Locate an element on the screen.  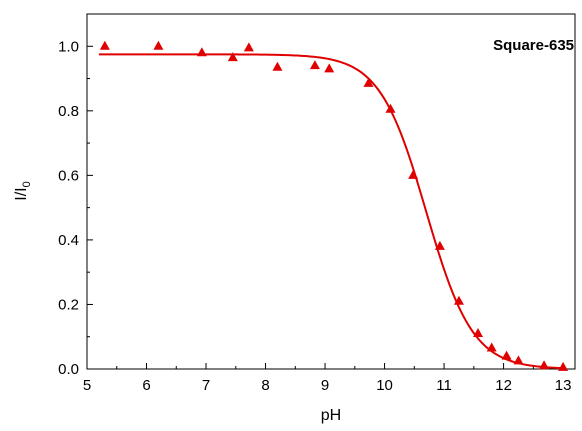
x-tick-label-6: 6 is located at coordinates (146, 385).